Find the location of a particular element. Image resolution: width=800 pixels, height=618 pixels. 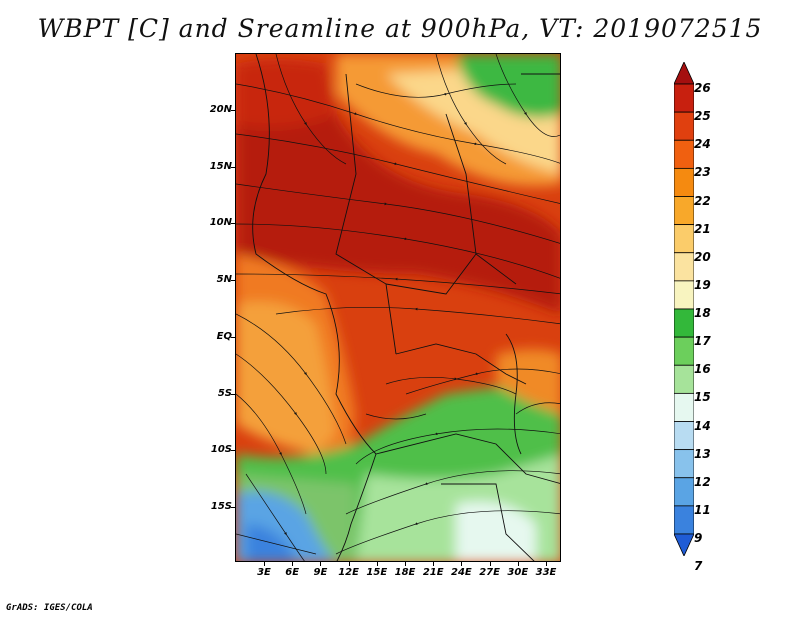

lon-label: 27E is located at coordinates (489, 572).